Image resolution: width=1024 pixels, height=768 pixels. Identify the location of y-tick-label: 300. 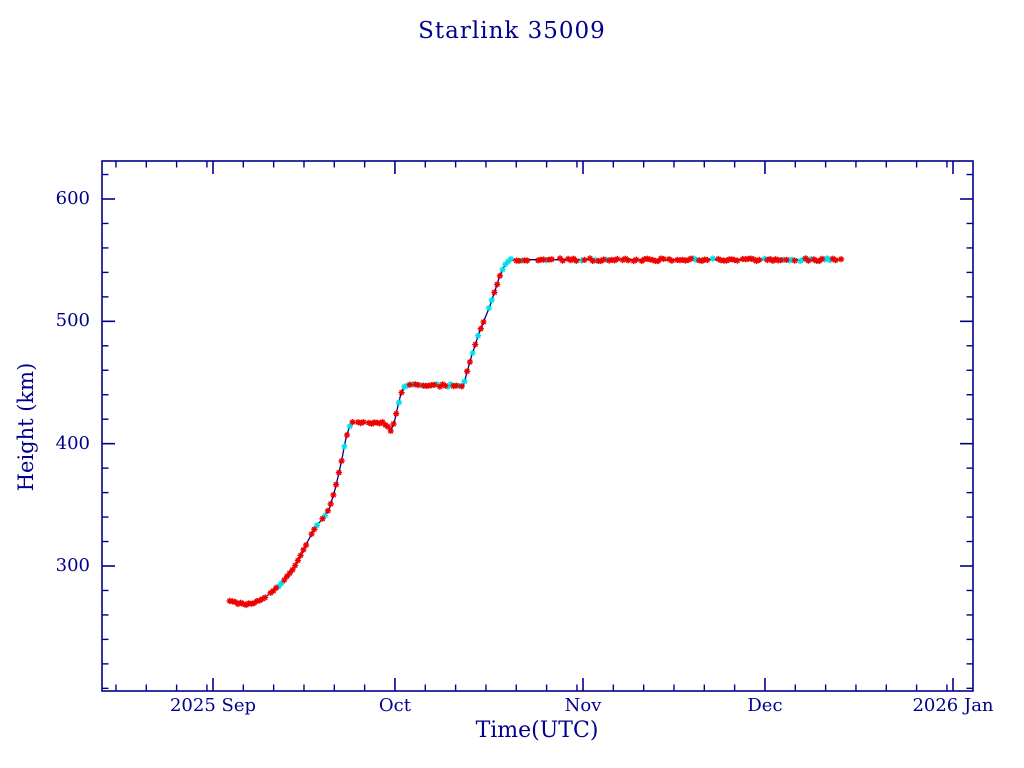
(72, 565).